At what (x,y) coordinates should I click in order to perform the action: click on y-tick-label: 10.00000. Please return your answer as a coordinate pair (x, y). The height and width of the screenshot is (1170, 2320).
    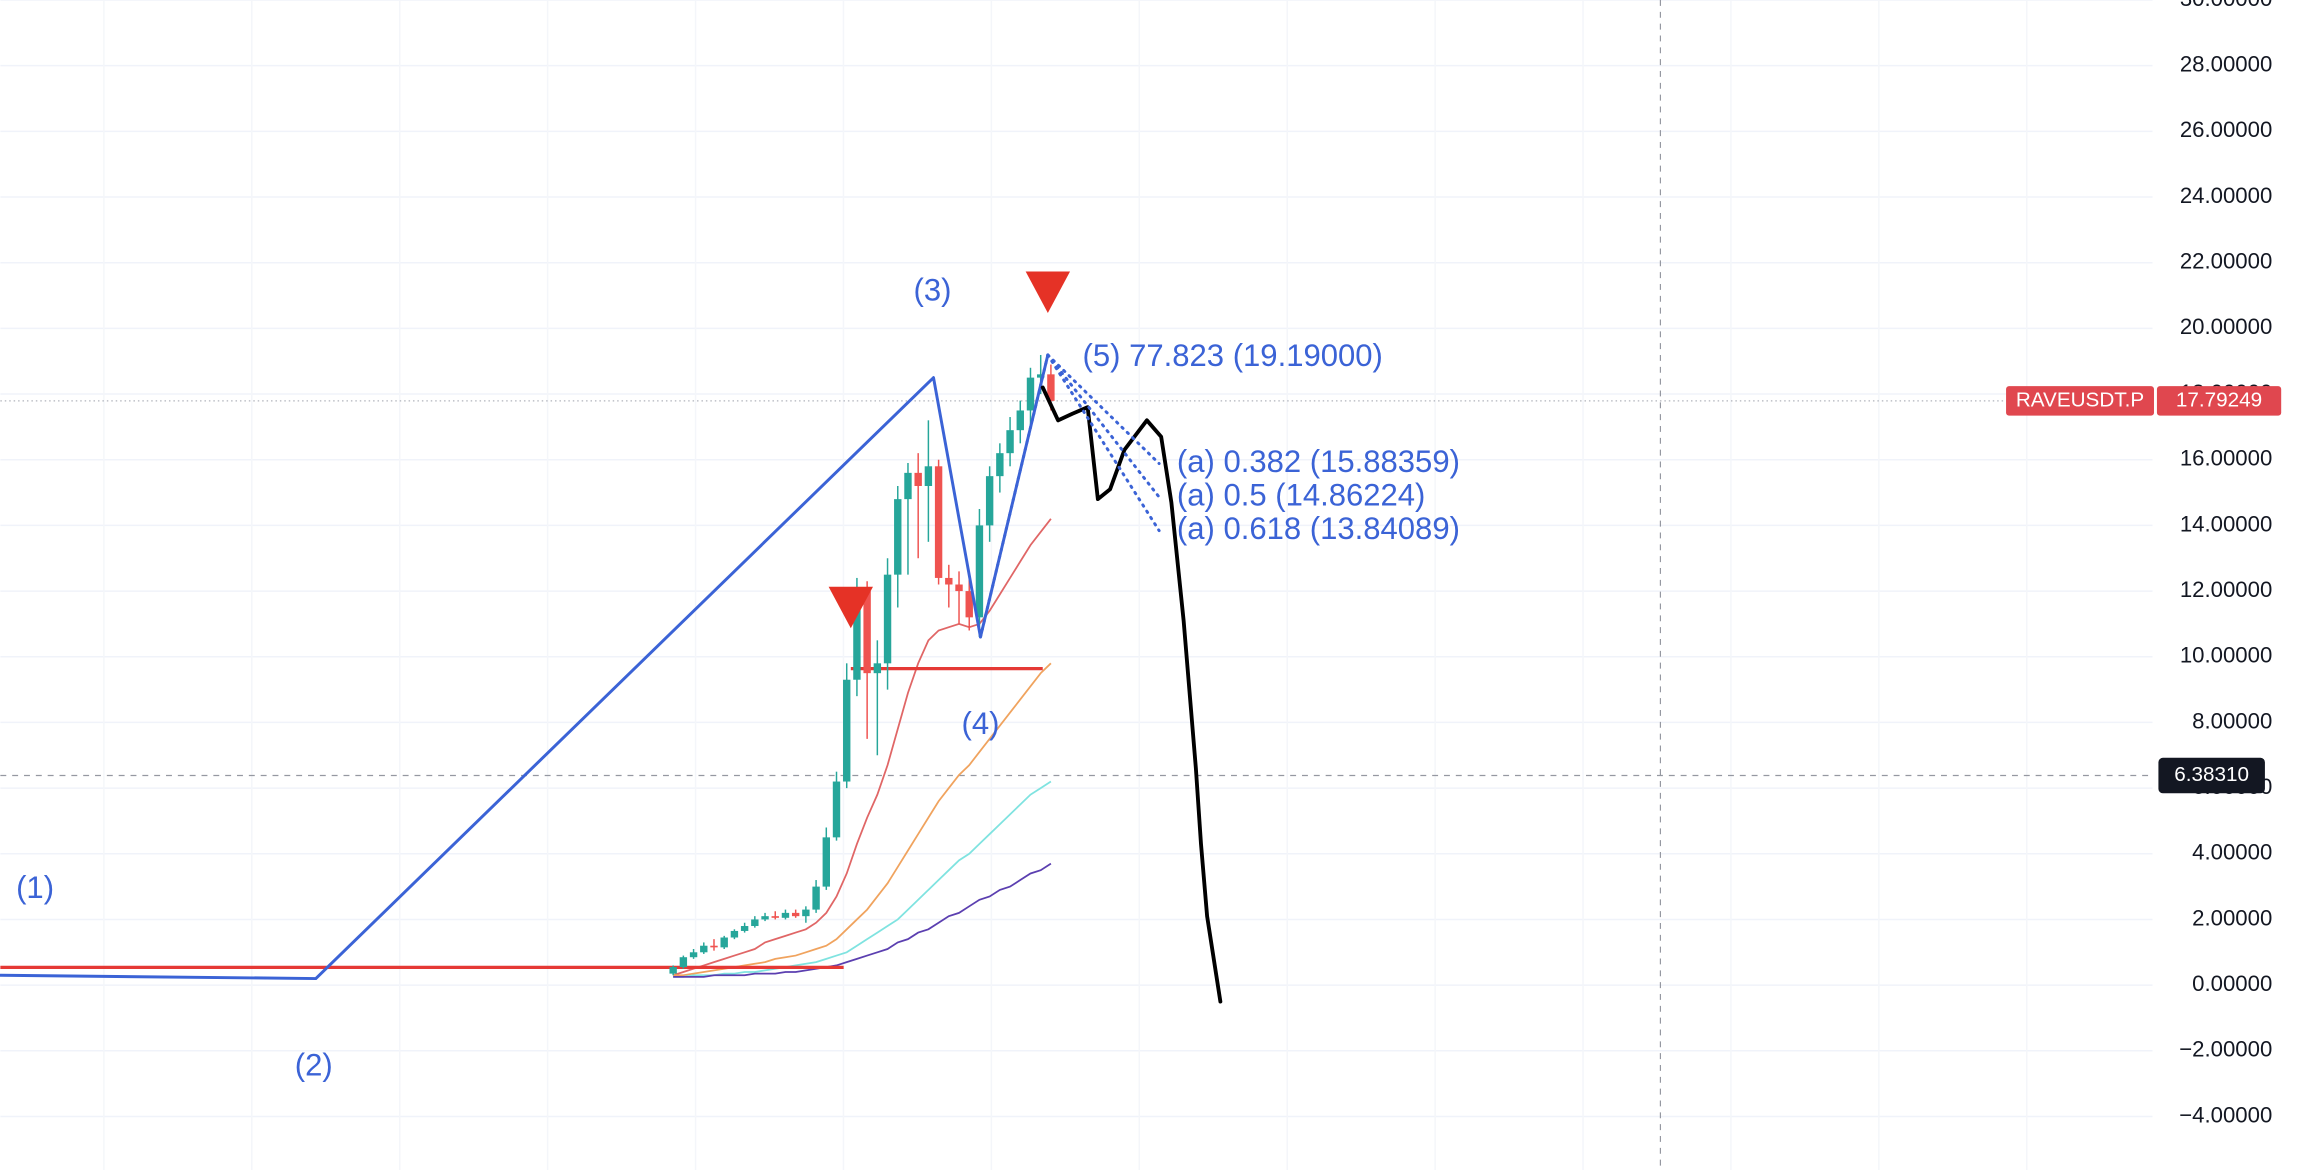
    Looking at the image, I should click on (2226, 655).